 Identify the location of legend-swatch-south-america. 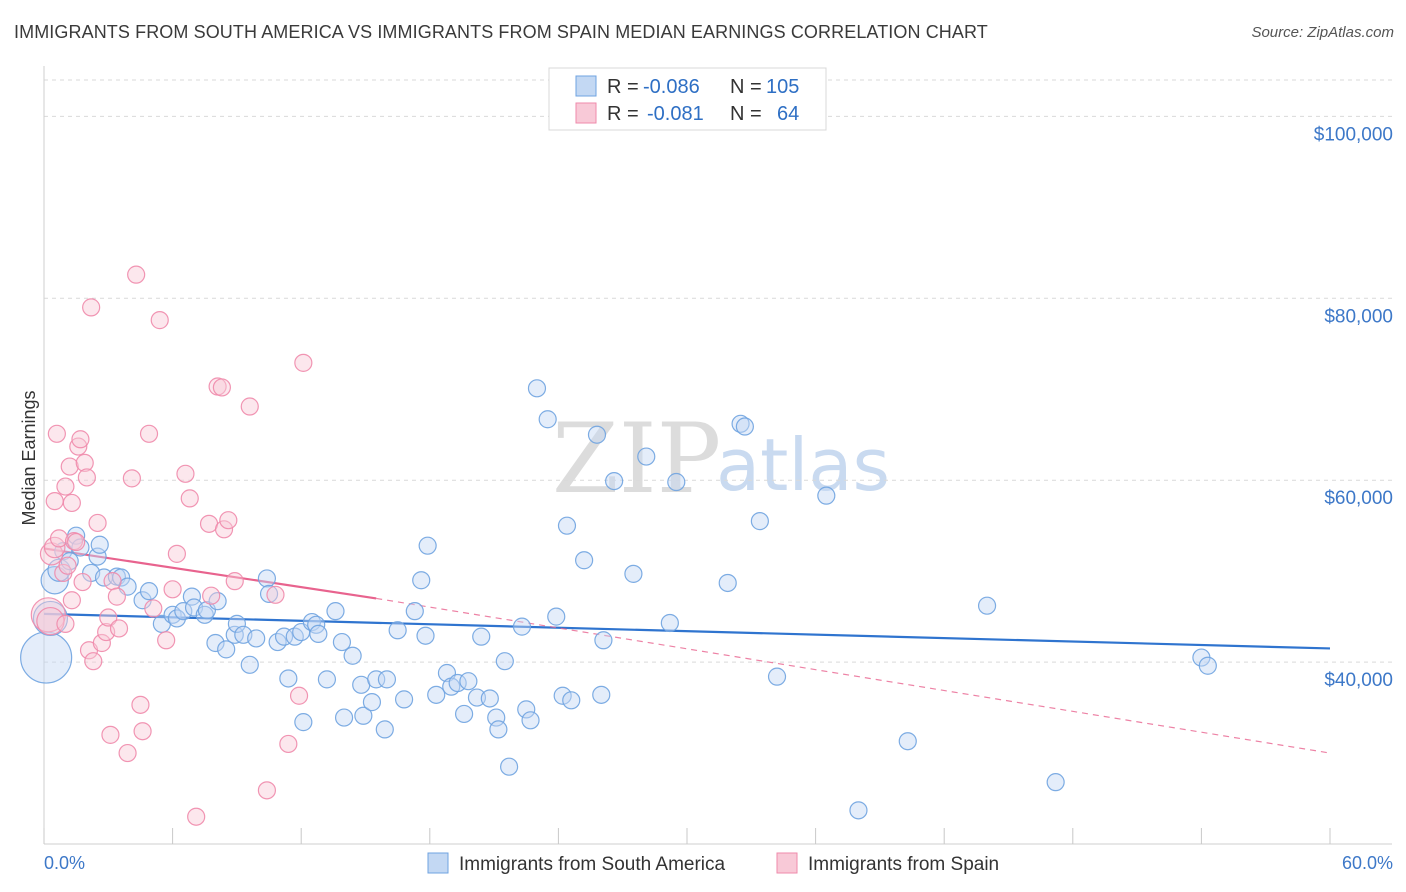
(438, 863).